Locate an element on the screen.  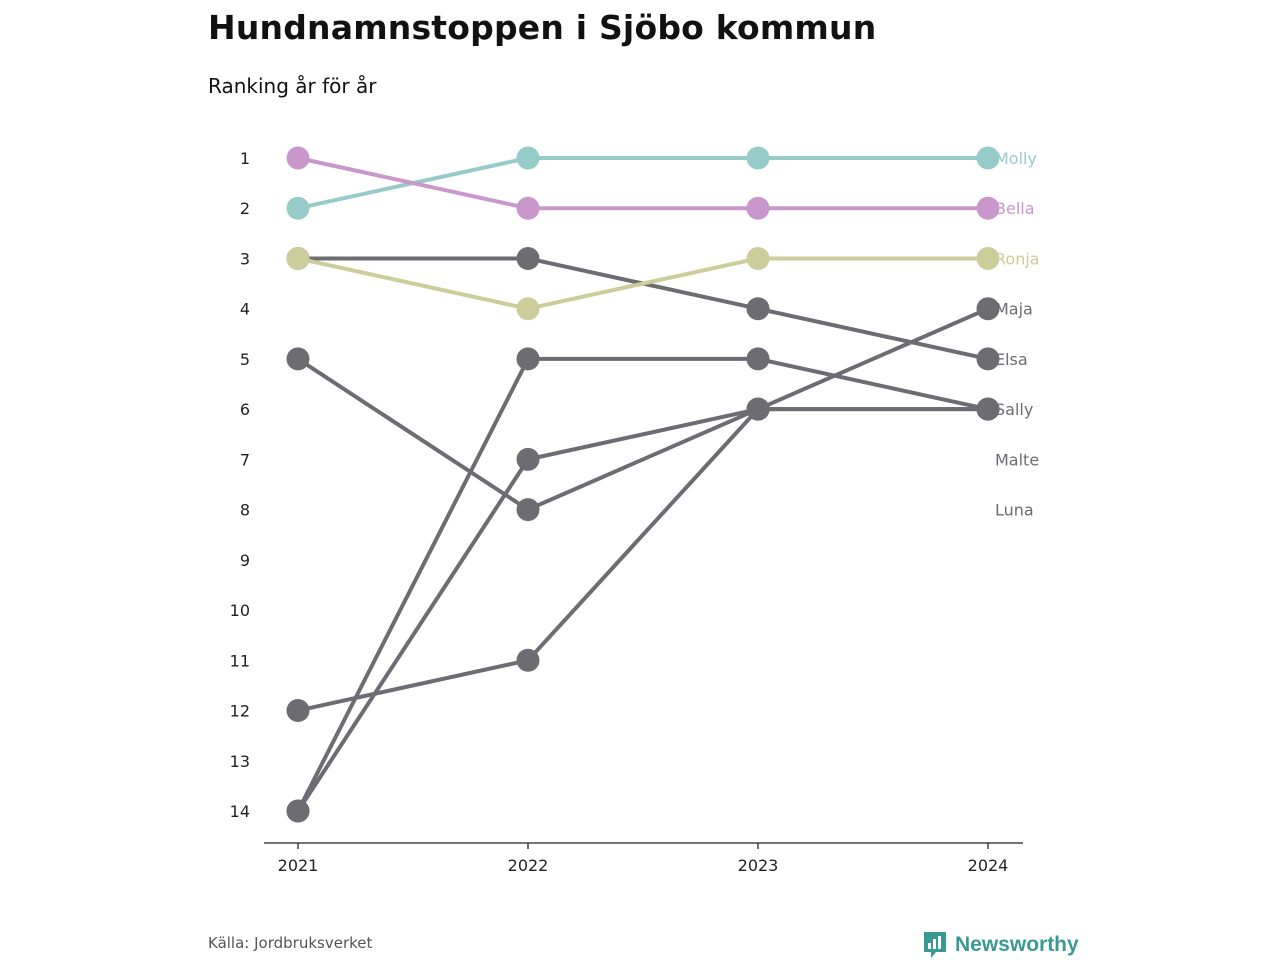
x-tick-label: 2021 is located at coordinates (298, 865).